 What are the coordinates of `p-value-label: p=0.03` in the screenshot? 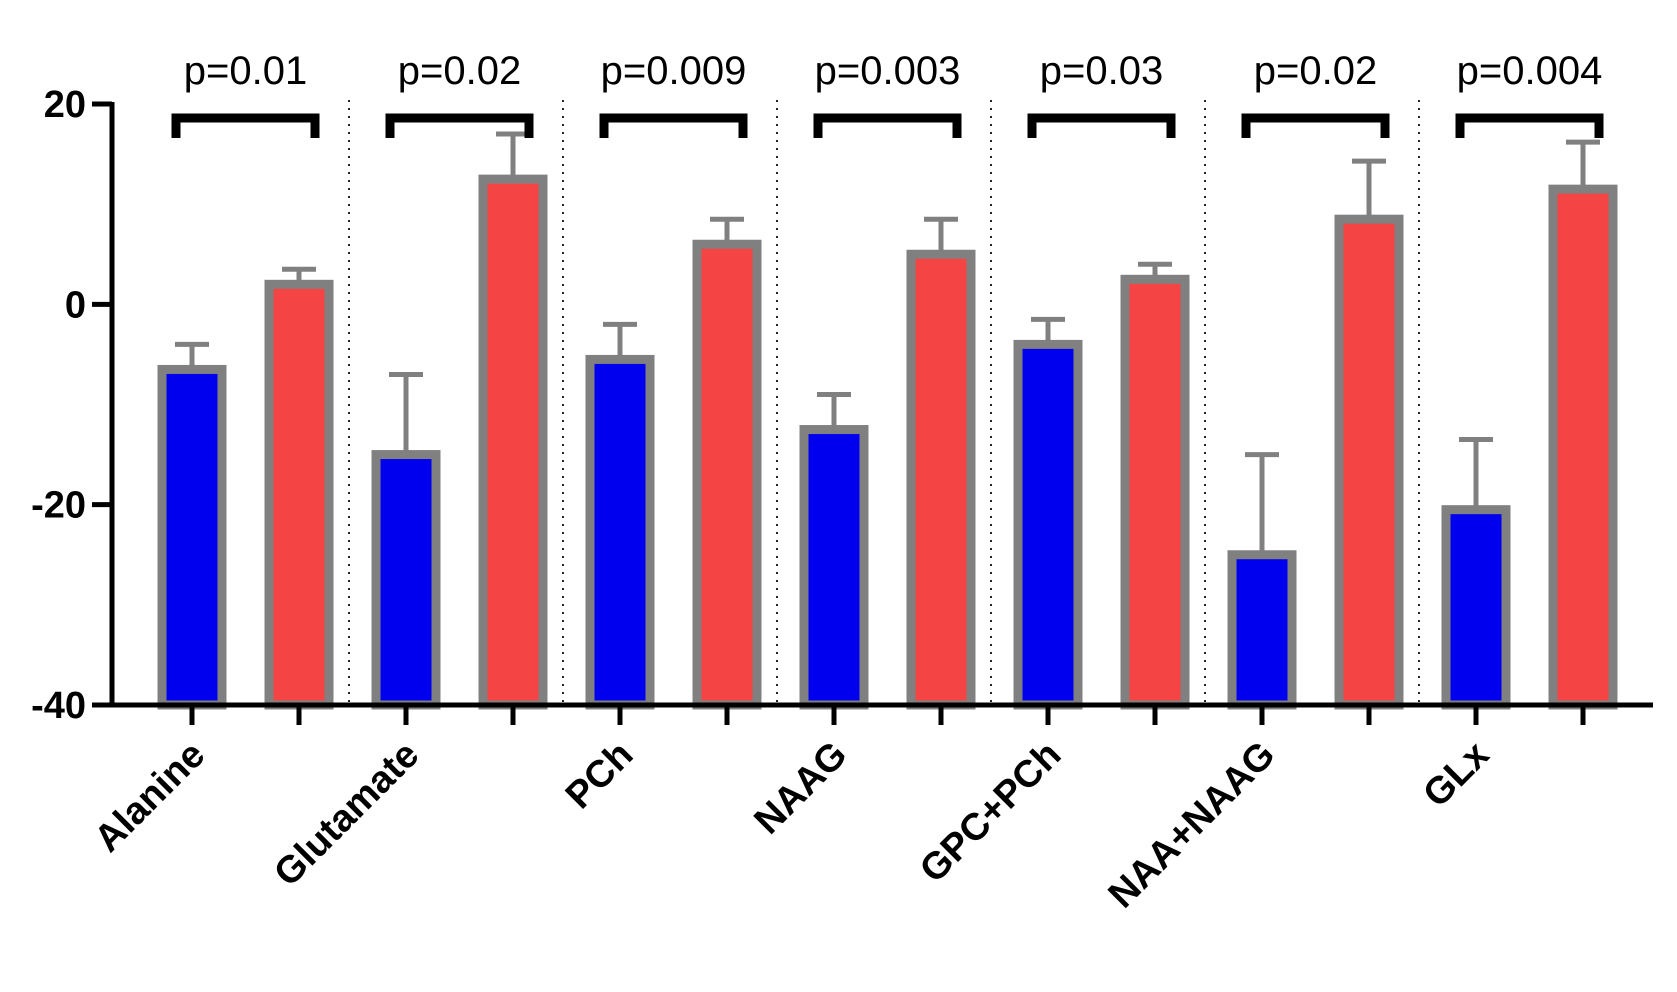 It's located at (1101, 71).